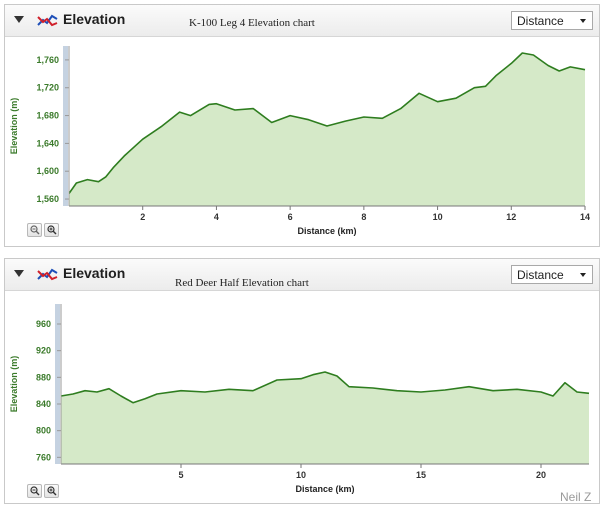 The height and width of the screenshot is (514, 606). I want to click on y-tick-label: 1,600, so click(47, 171).